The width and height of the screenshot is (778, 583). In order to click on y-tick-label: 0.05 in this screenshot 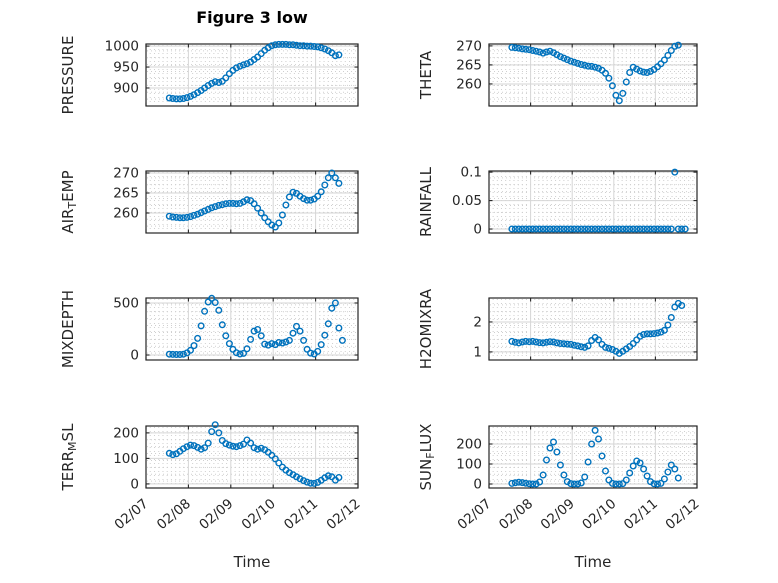, I will do `click(467, 201)`.